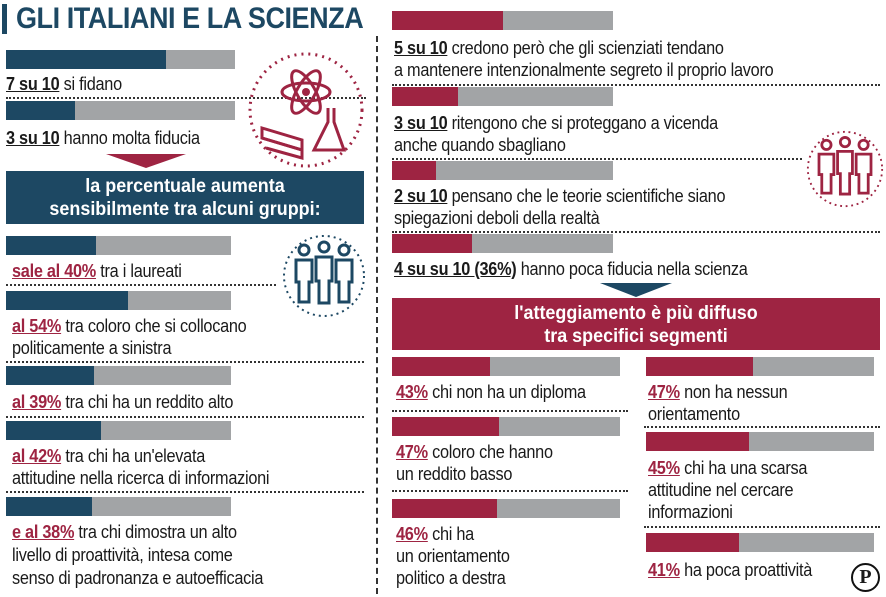 Image resolution: width=886 pixels, height=597 pixels. Describe the element at coordinates (502, 20) in the screenshot. I see `bar-secrecy` at that location.